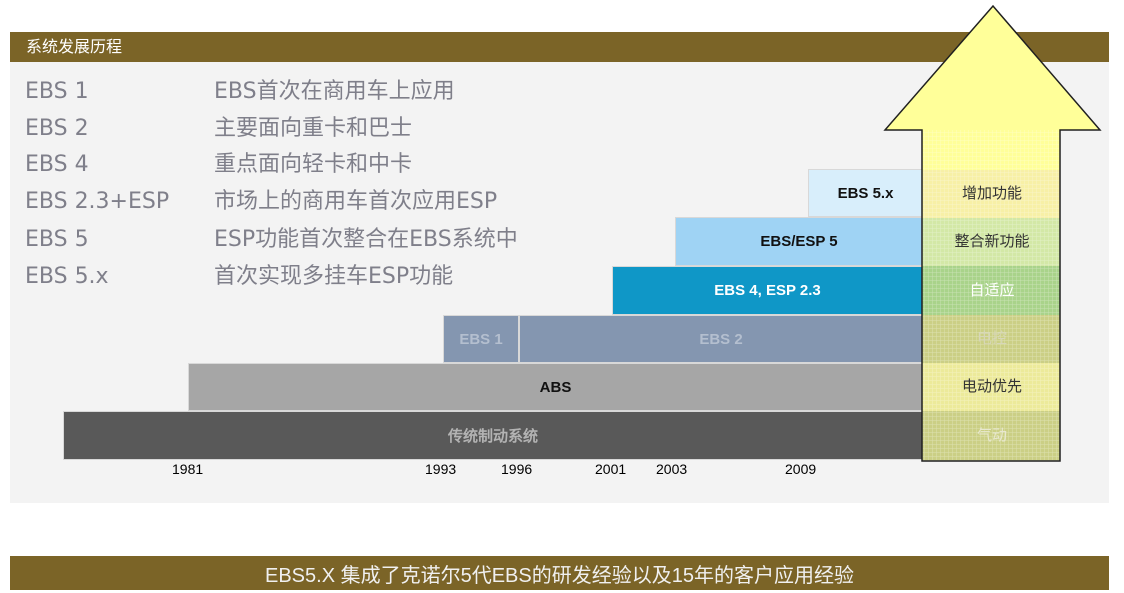  Describe the element at coordinates (991, 193) in the screenshot. I see `arrow-label-add-functions: 增加功能` at that location.